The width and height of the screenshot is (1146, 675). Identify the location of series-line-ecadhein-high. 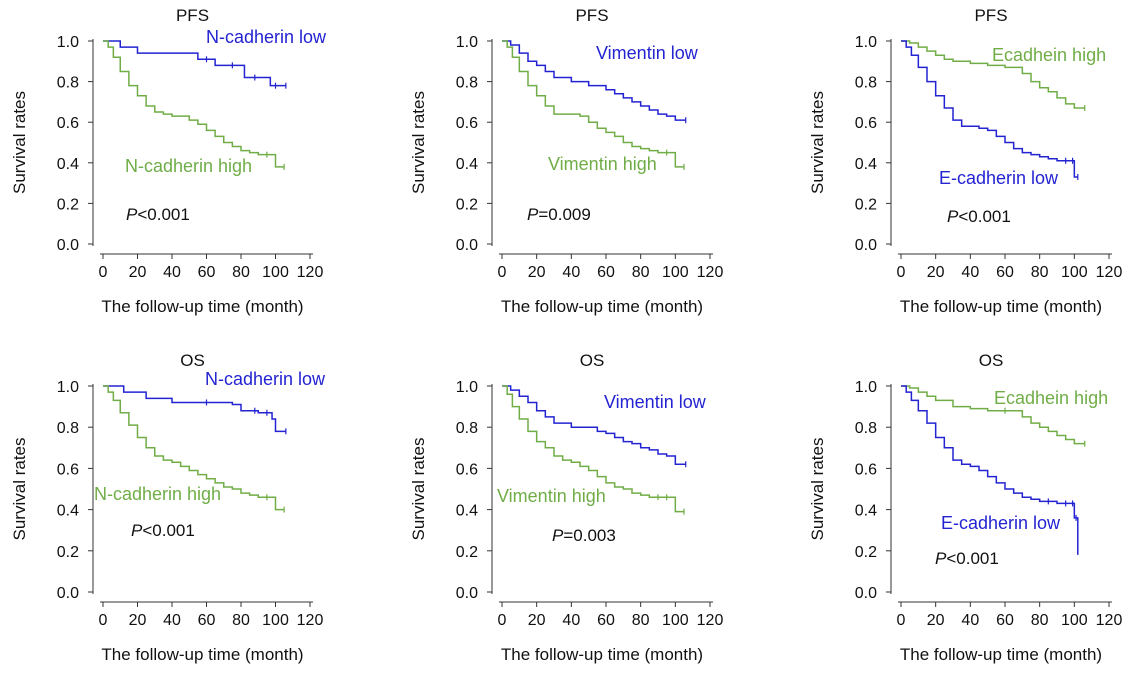
(993, 74).